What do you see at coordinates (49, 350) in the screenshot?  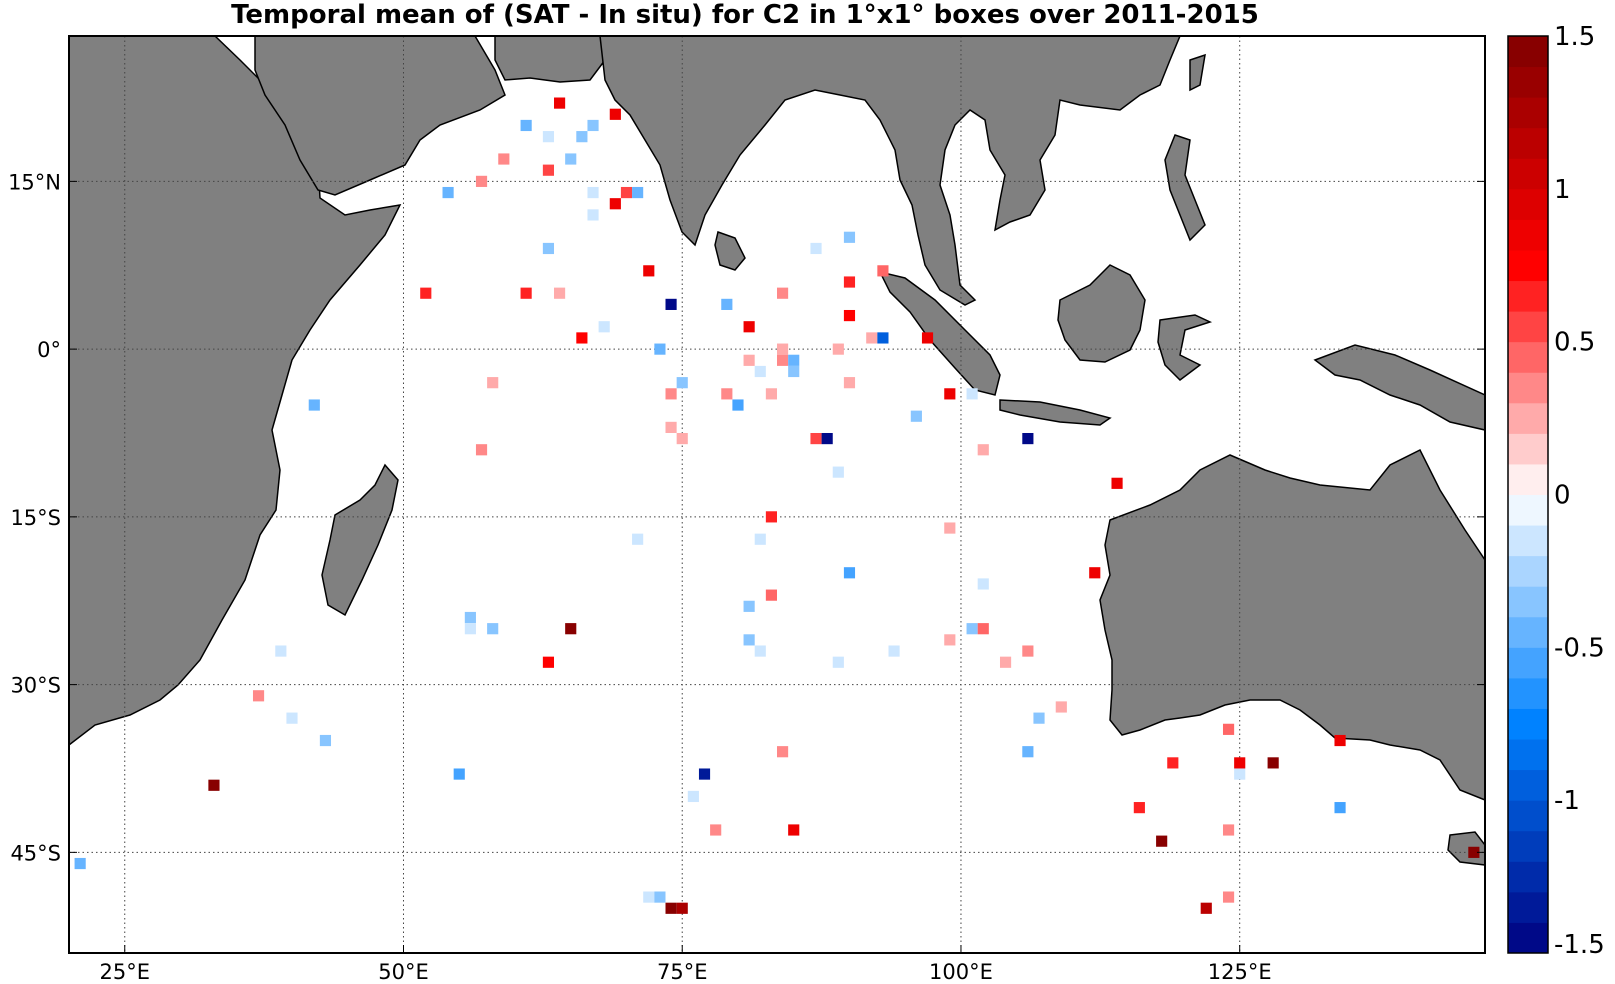 I see `y-tick-label: 0°` at bounding box center [49, 350].